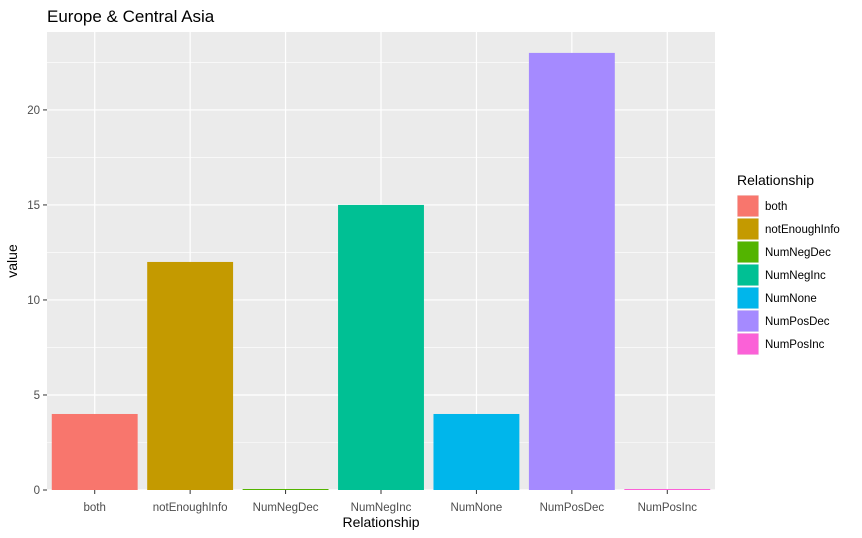 The image size is (862, 538). I want to click on bar-NumPosDec, so click(571, 271).